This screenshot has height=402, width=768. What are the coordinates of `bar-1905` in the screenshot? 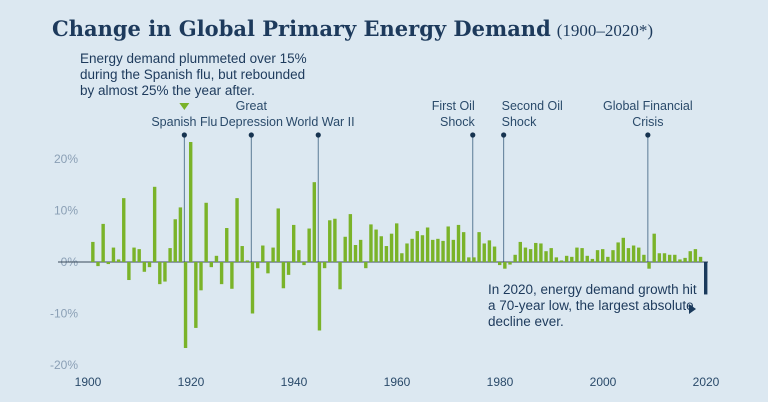 It's located at (113, 254).